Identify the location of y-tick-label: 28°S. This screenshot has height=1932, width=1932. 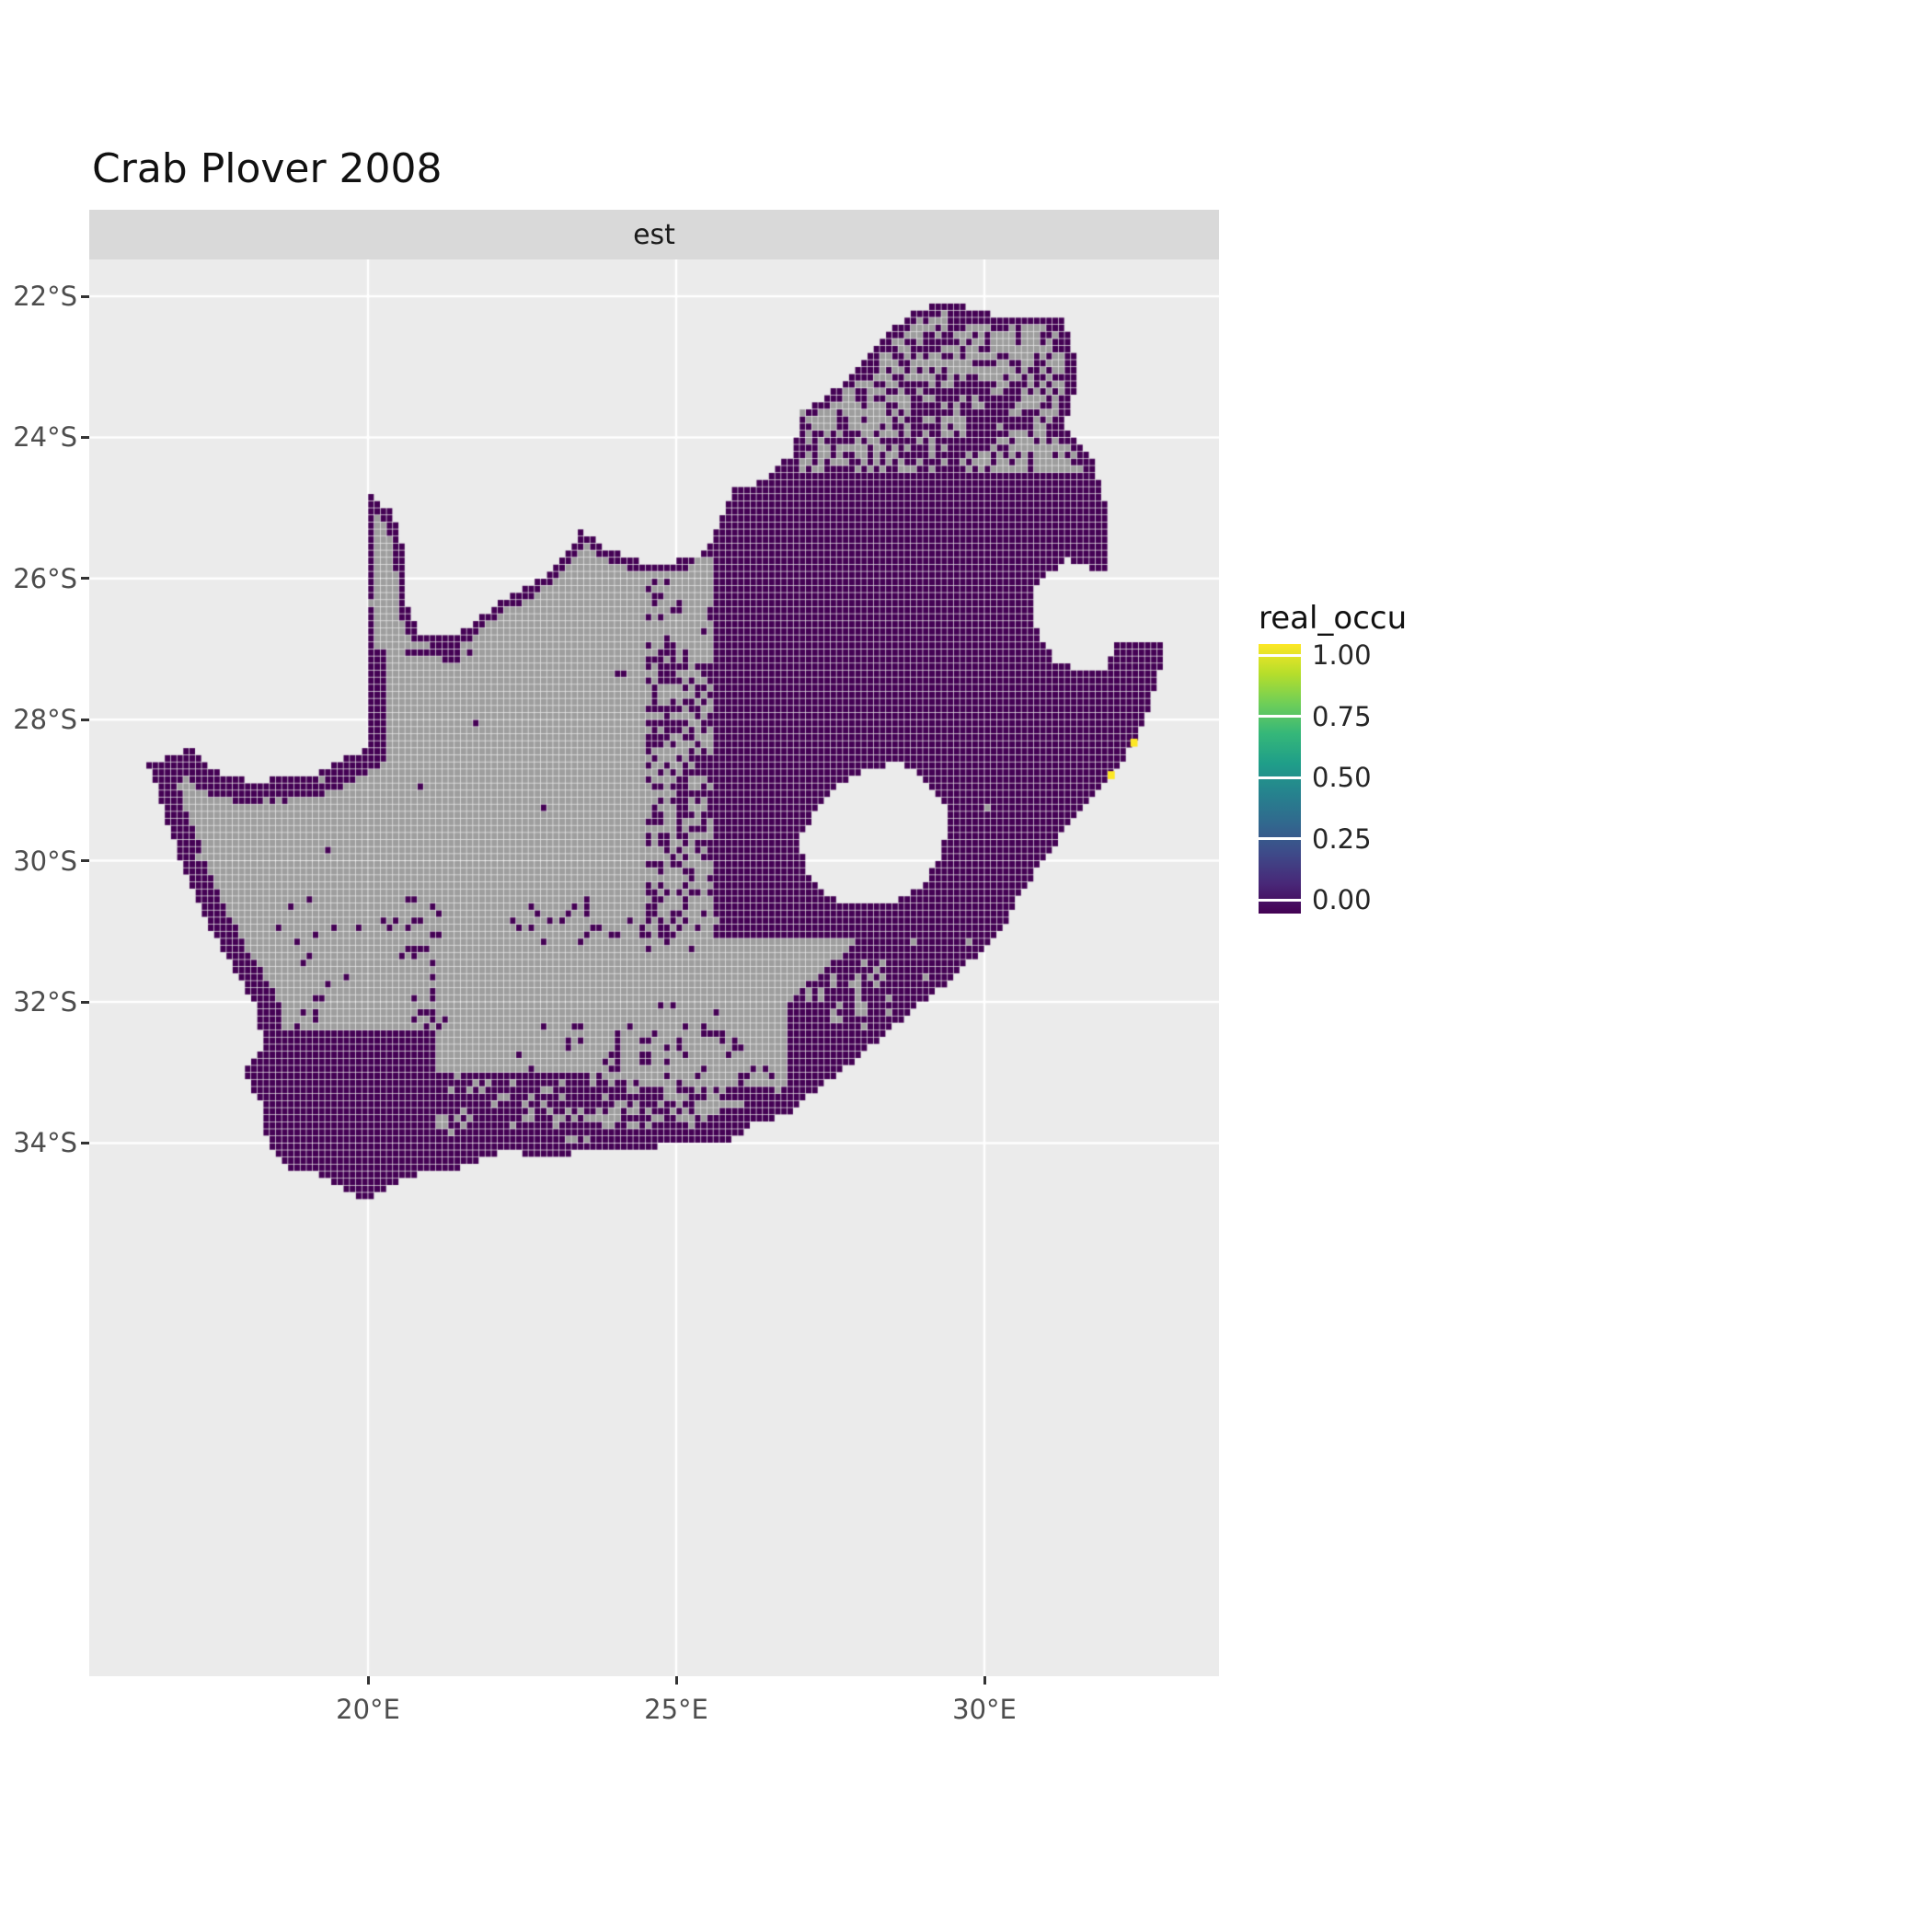
(45, 720).